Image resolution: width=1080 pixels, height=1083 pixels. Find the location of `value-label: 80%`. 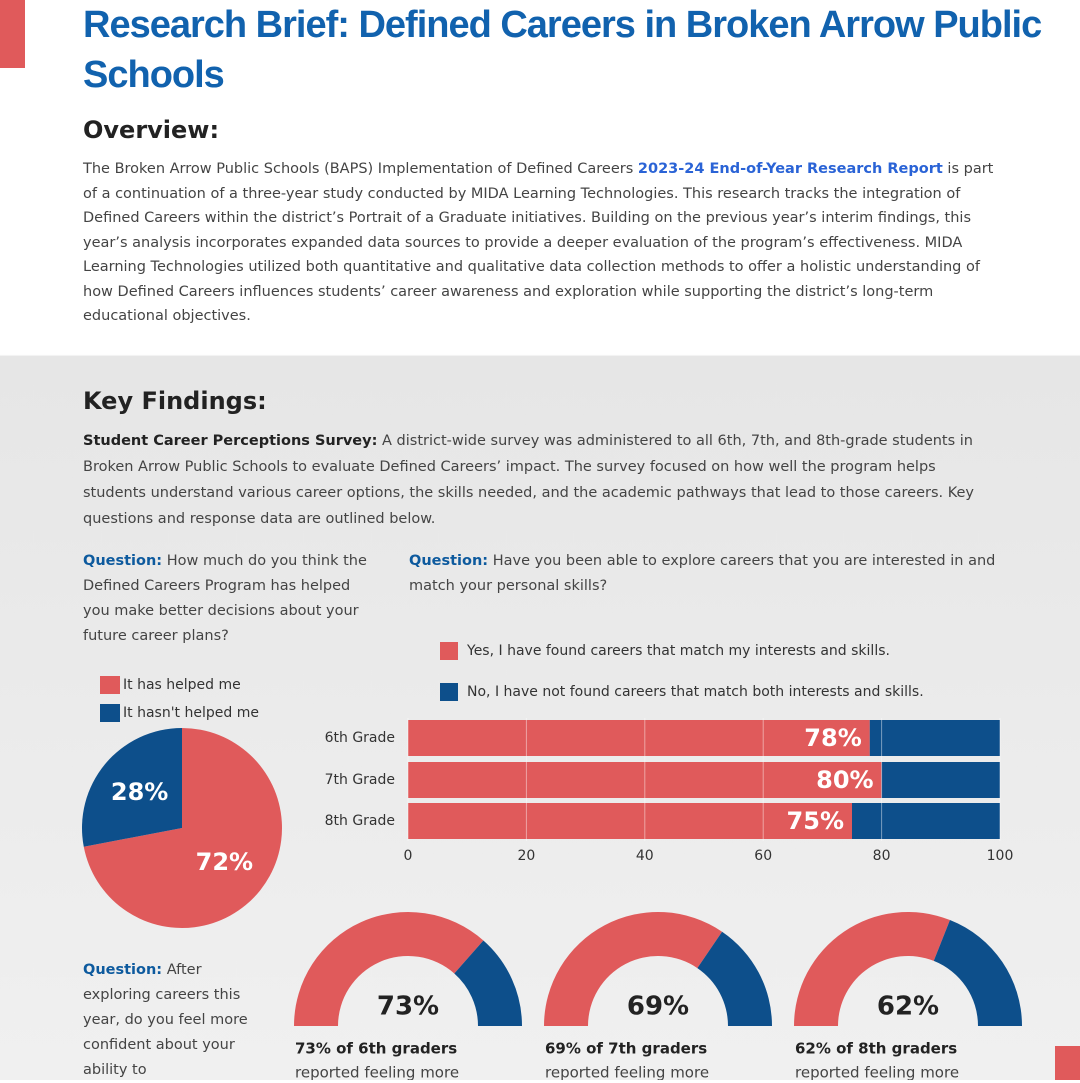

value-label: 80% is located at coordinates (844, 780).